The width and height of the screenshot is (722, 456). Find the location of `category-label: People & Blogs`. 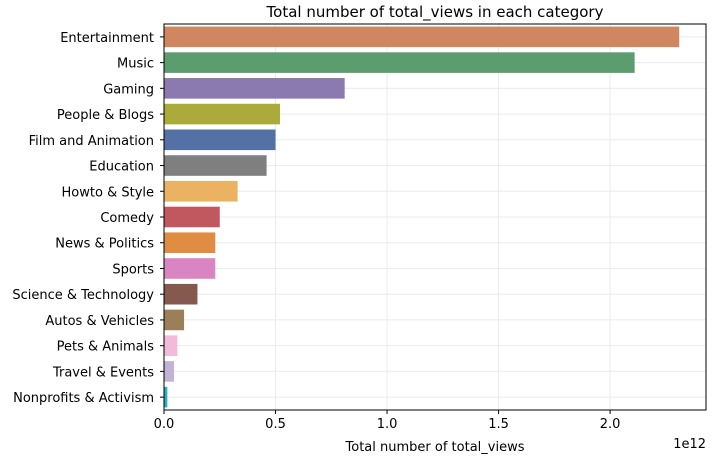

category-label: People & Blogs is located at coordinates (105, 115).